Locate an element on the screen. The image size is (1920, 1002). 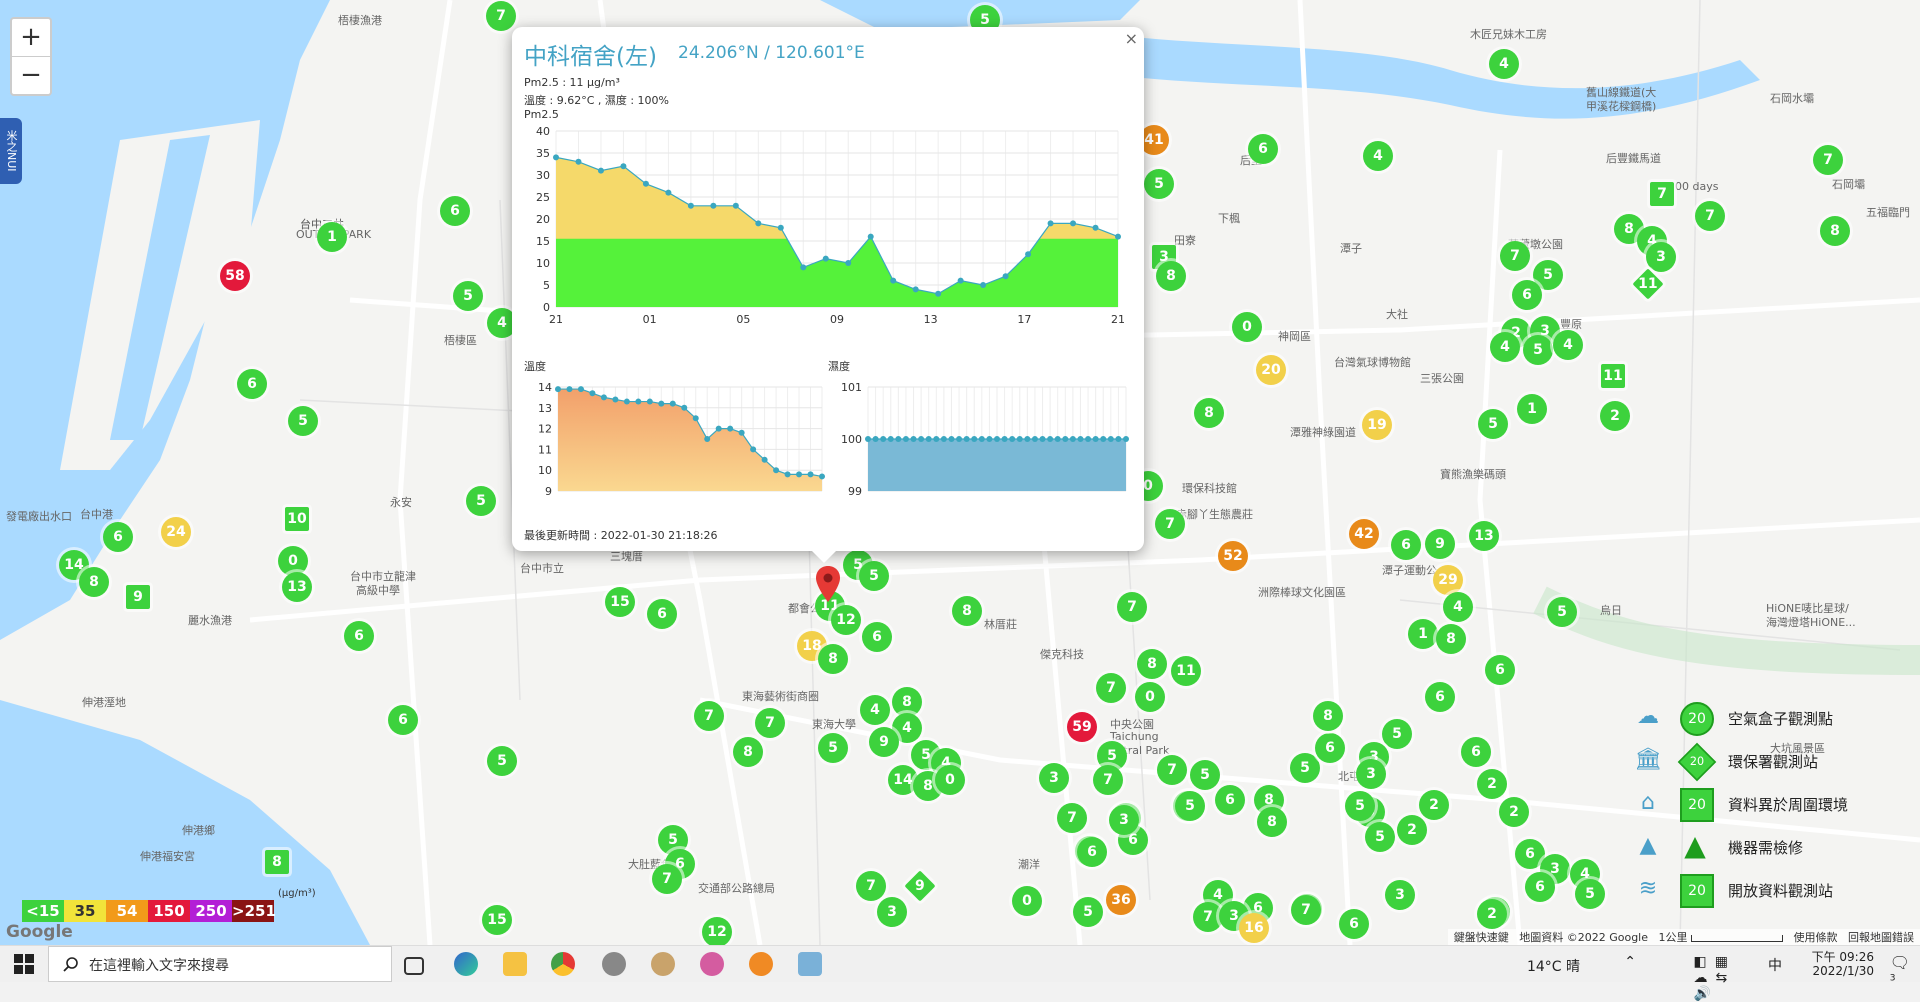
time-display: 下午 09:26 is located at coordinates (1842, 957).